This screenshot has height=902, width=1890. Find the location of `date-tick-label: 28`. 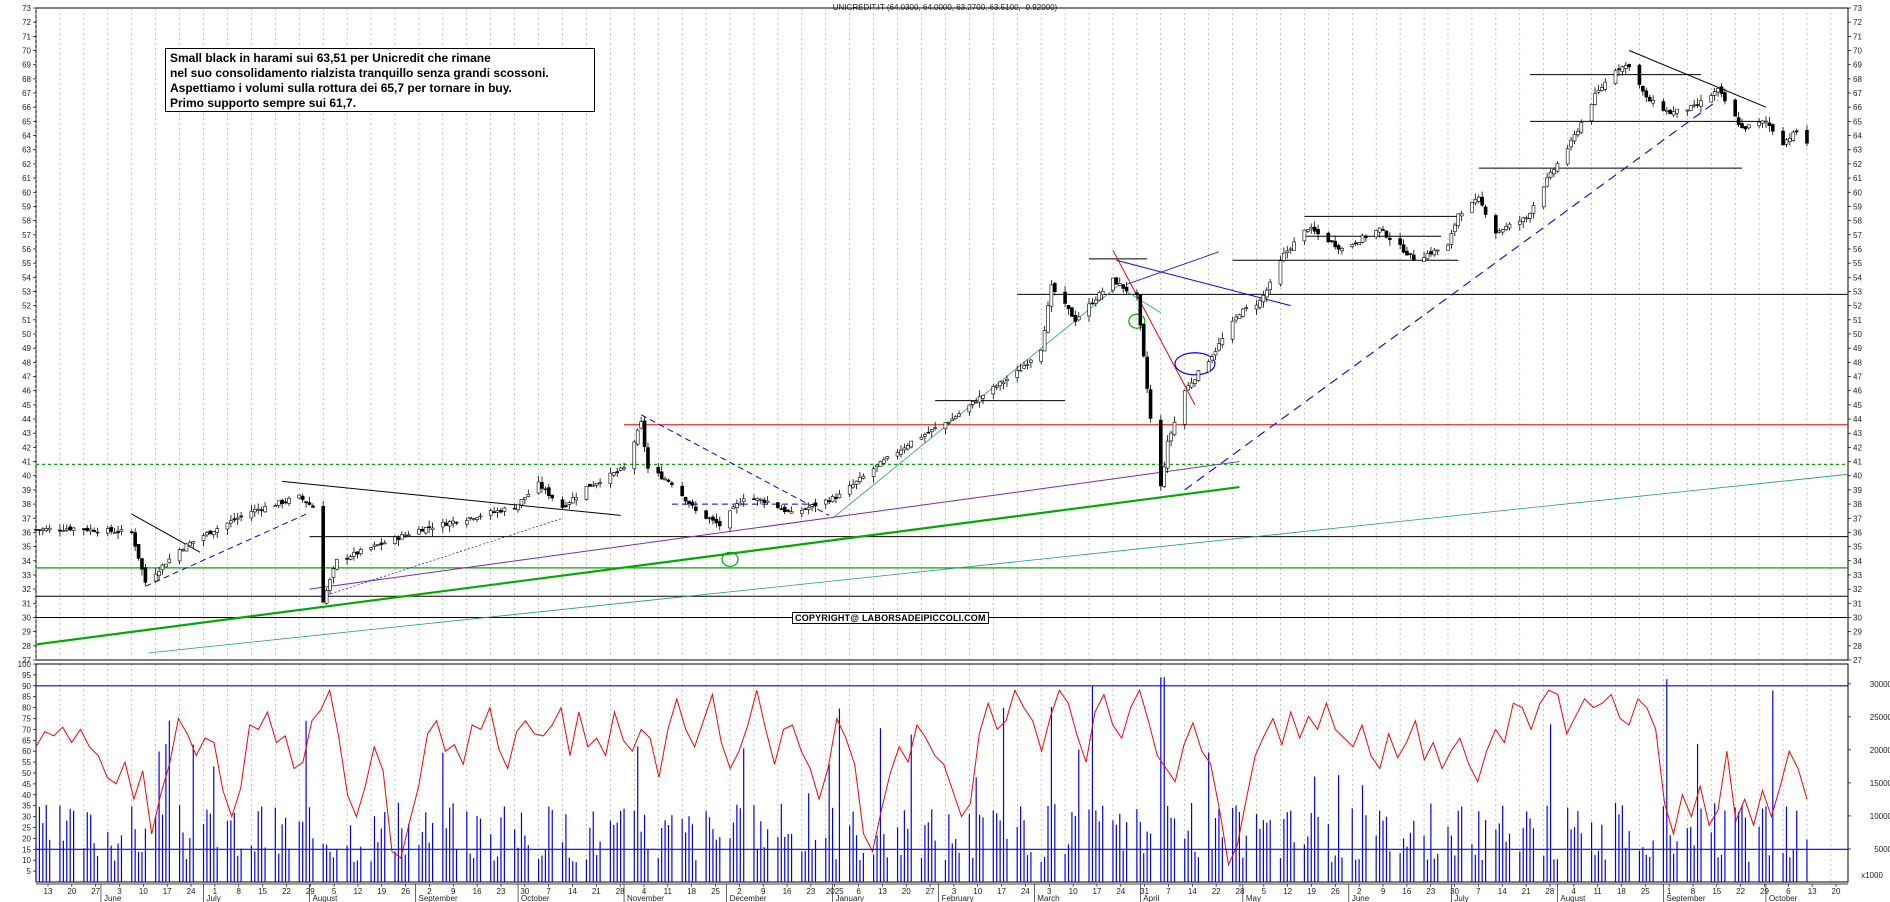

date-tick-label: 28 is located at coordinates (620, 891).